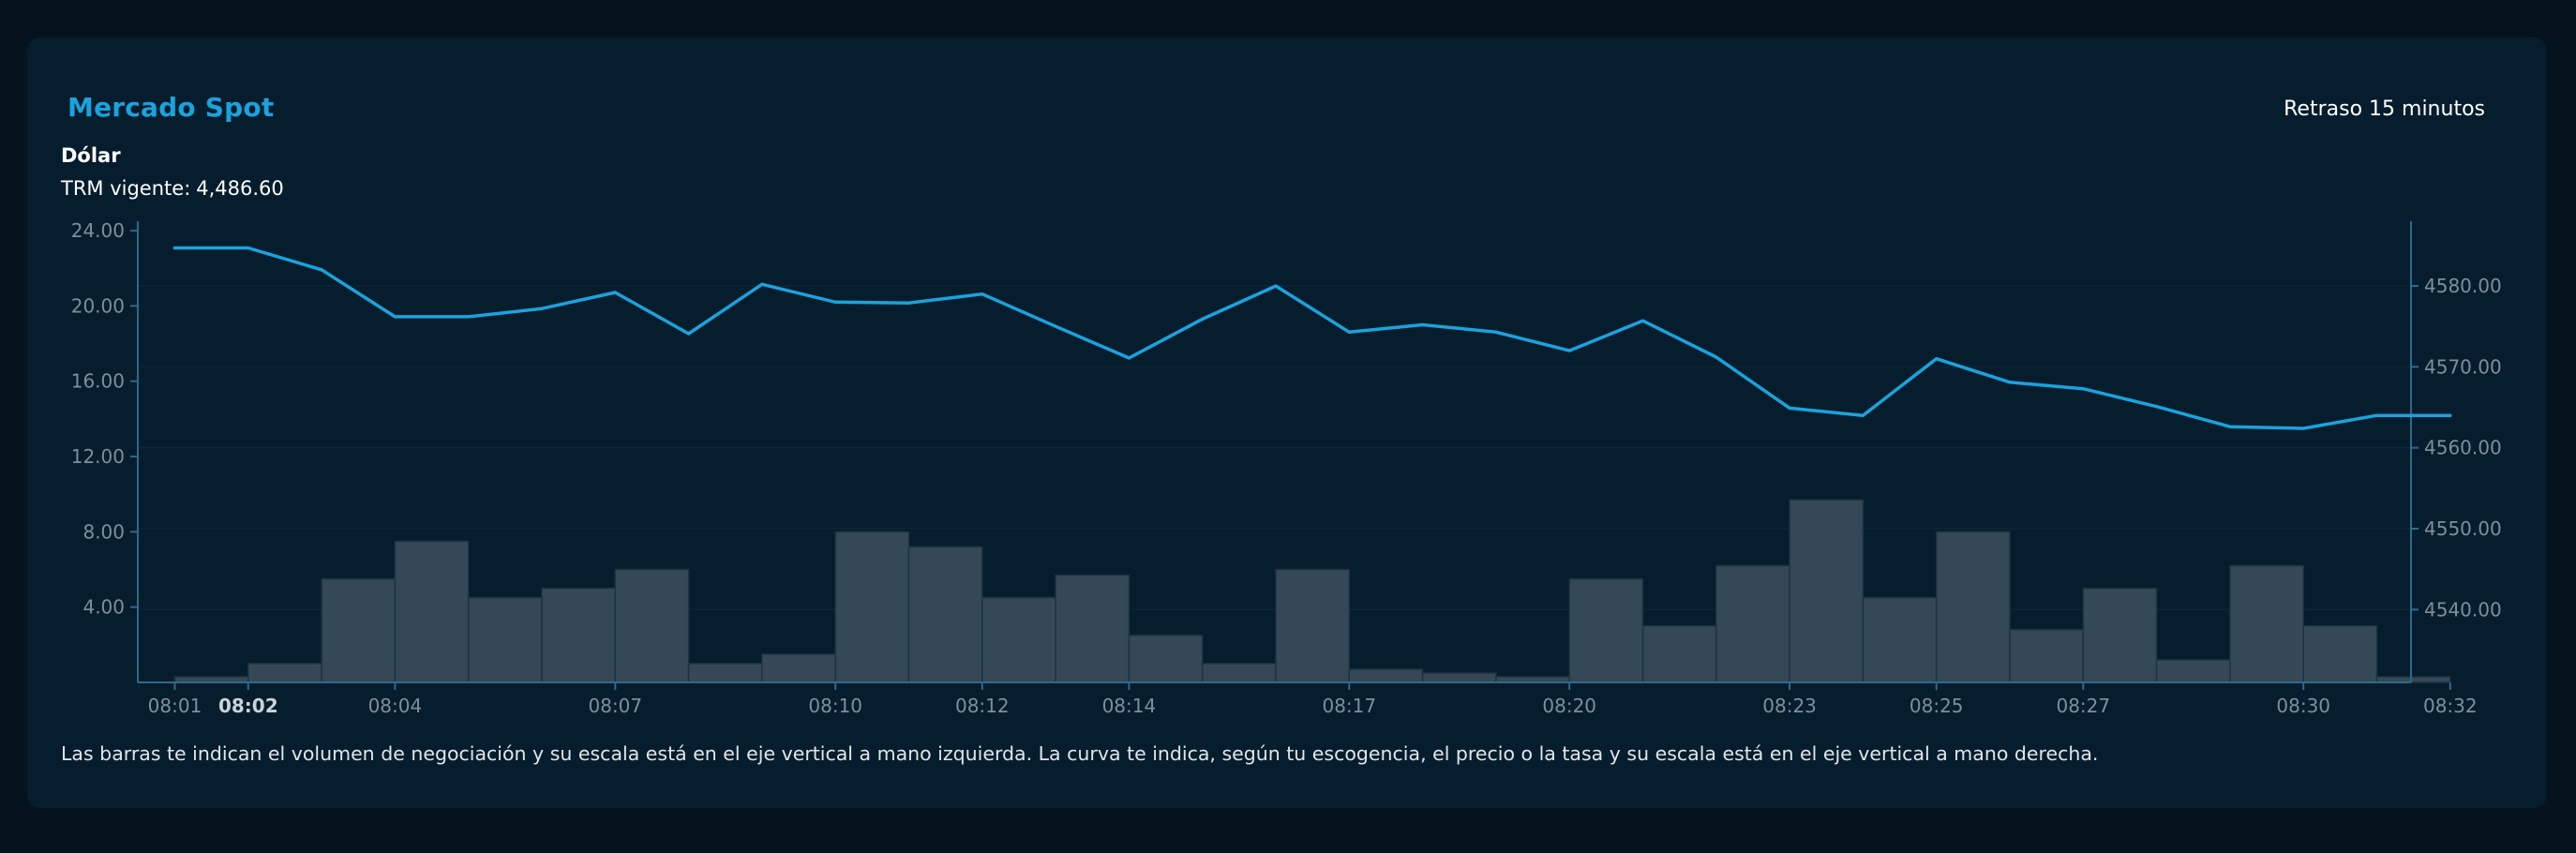  What do you see at coordinates (982, 706) in the screenshot?
I see `x-tick-label: 08:12` at bounding box center [982, 706].